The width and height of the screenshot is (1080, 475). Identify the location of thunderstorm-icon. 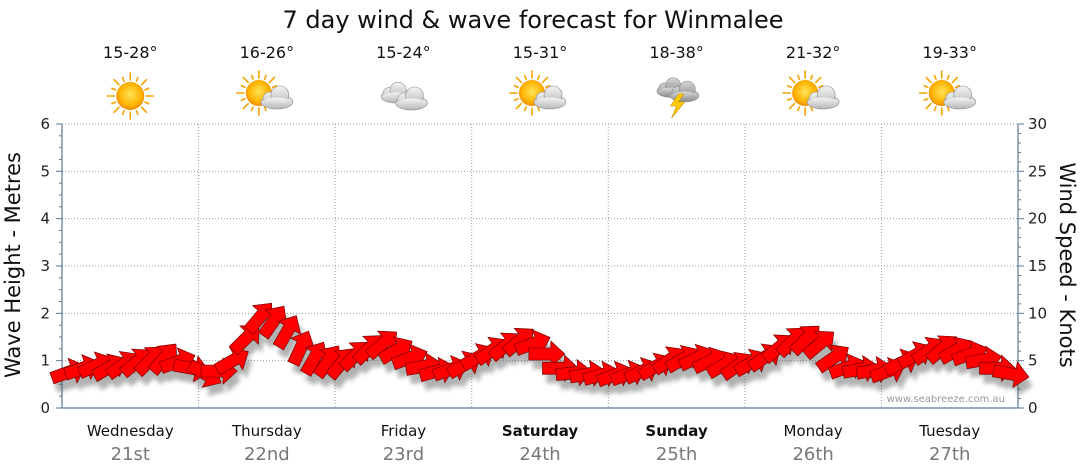
(678, 98).